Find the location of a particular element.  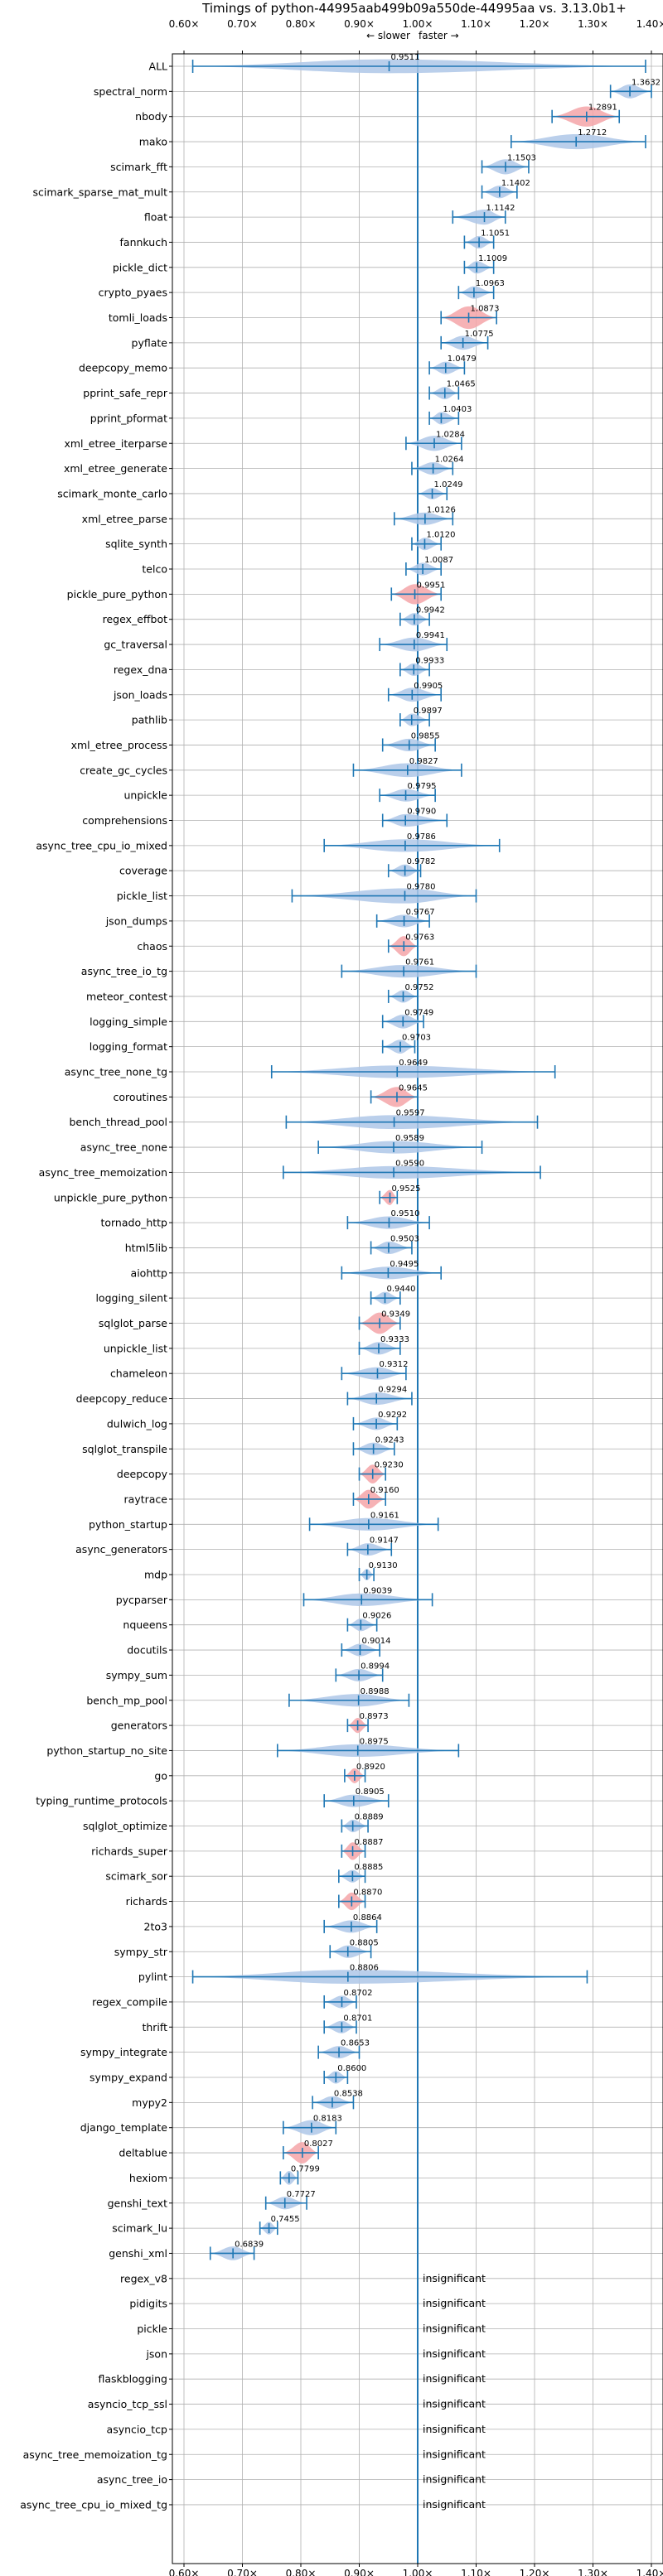

value-label: 0.9160 is located at coordinates (384, 1490).